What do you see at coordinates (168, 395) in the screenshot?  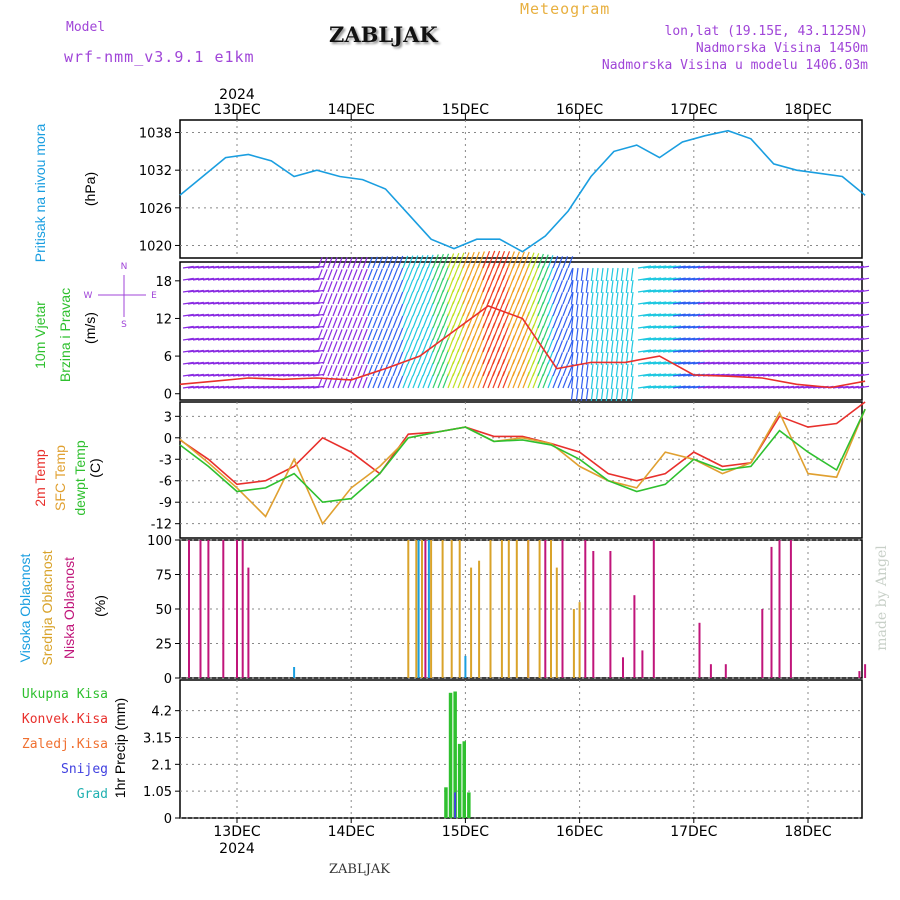 I see `y-tick-label: 0` at bounding box center [168, 395].